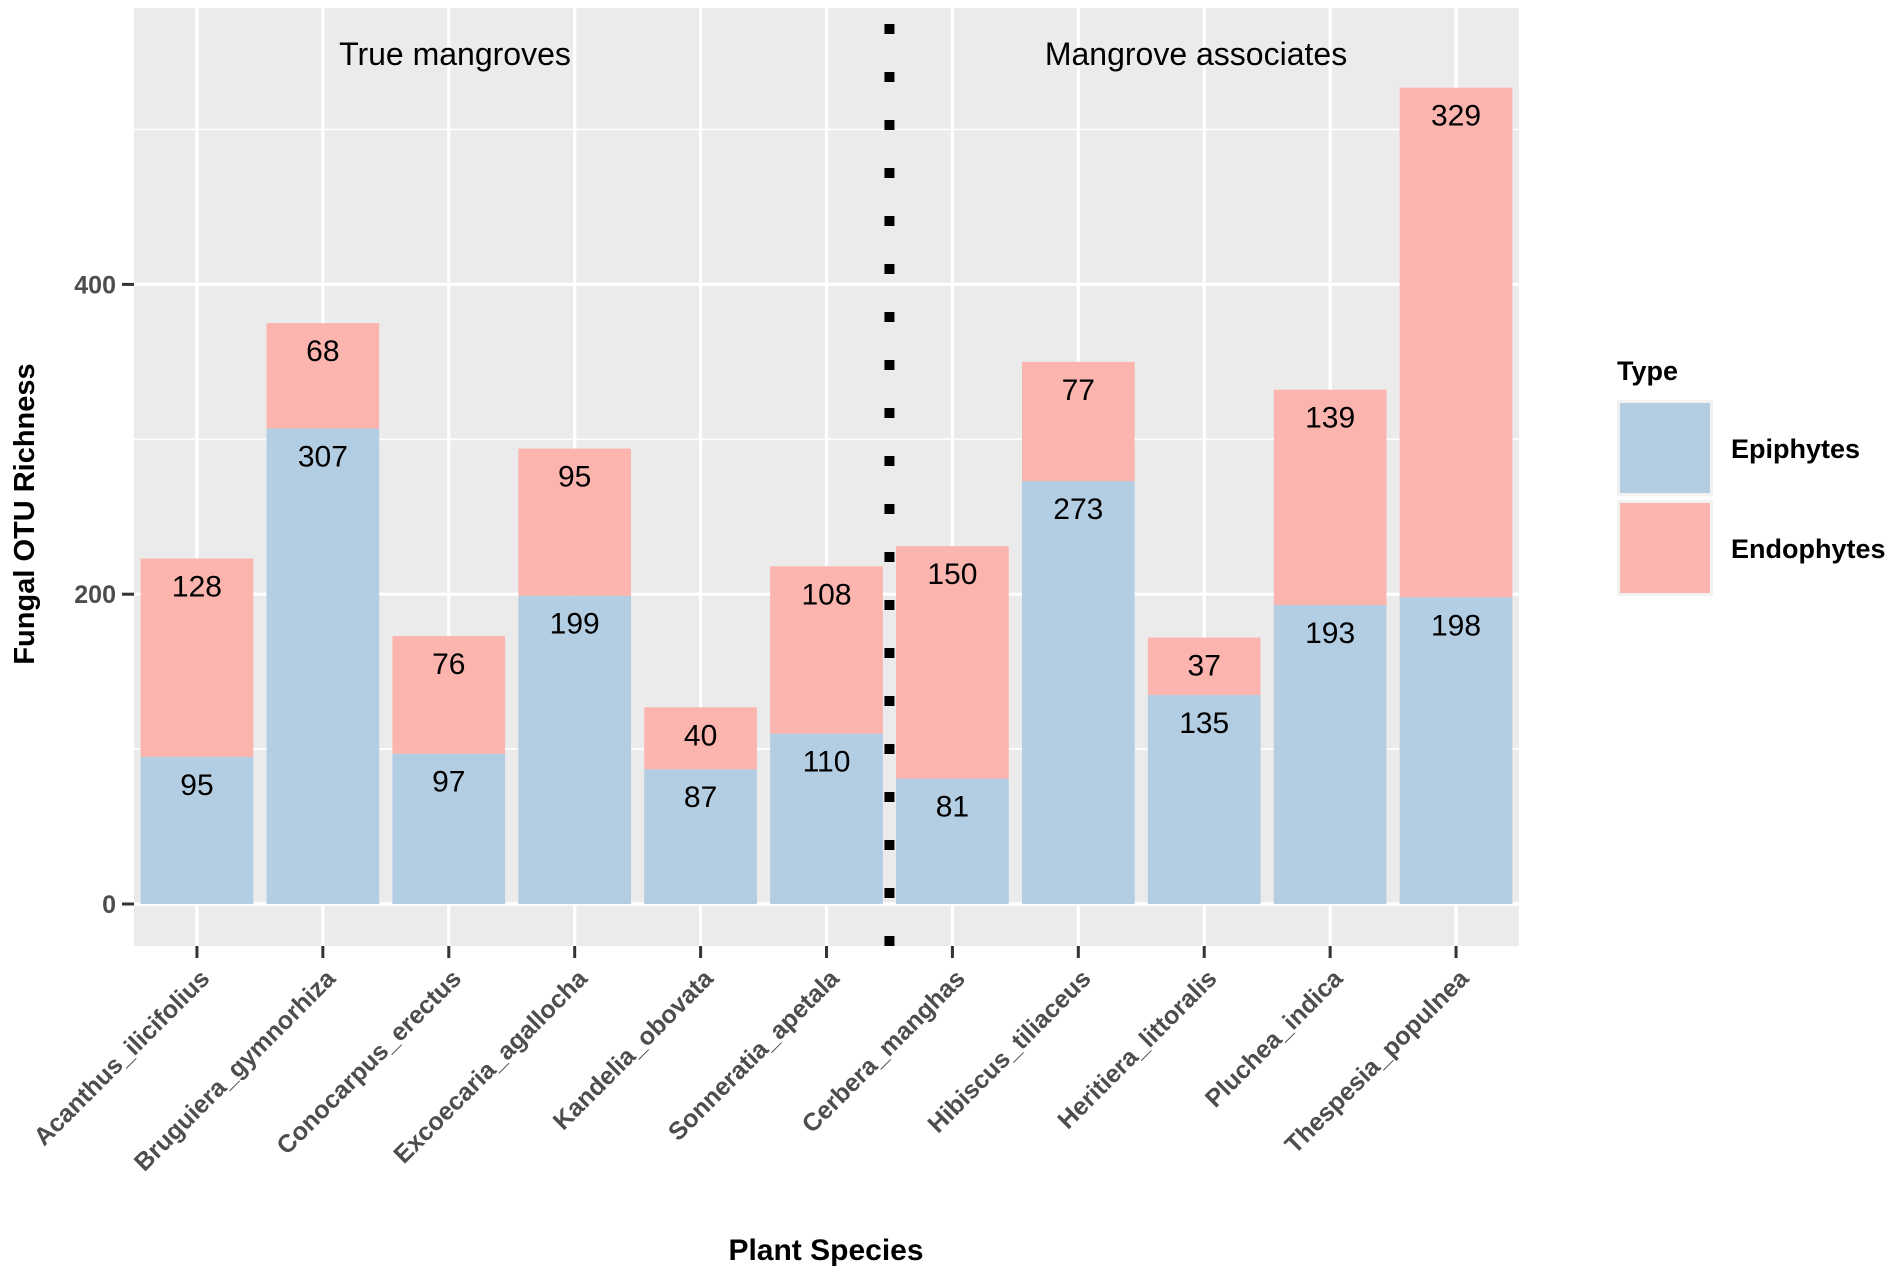 The image size is (1902, 1275). I want to click on x-tick-label-1: Bruguiera_gymnorhiza, so click(235, 1070).